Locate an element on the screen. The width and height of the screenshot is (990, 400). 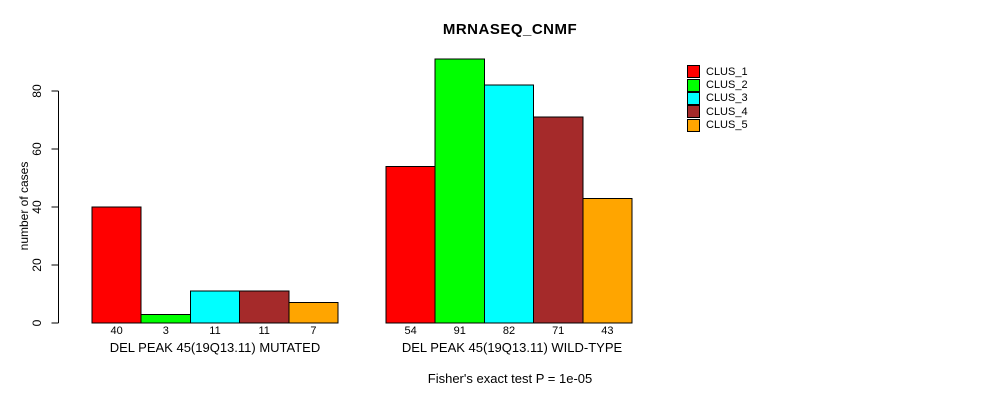
x-group-label-mutated: DEL PEAK 45(19Q13.11) MUTATED is located at coordinates (215, 347).